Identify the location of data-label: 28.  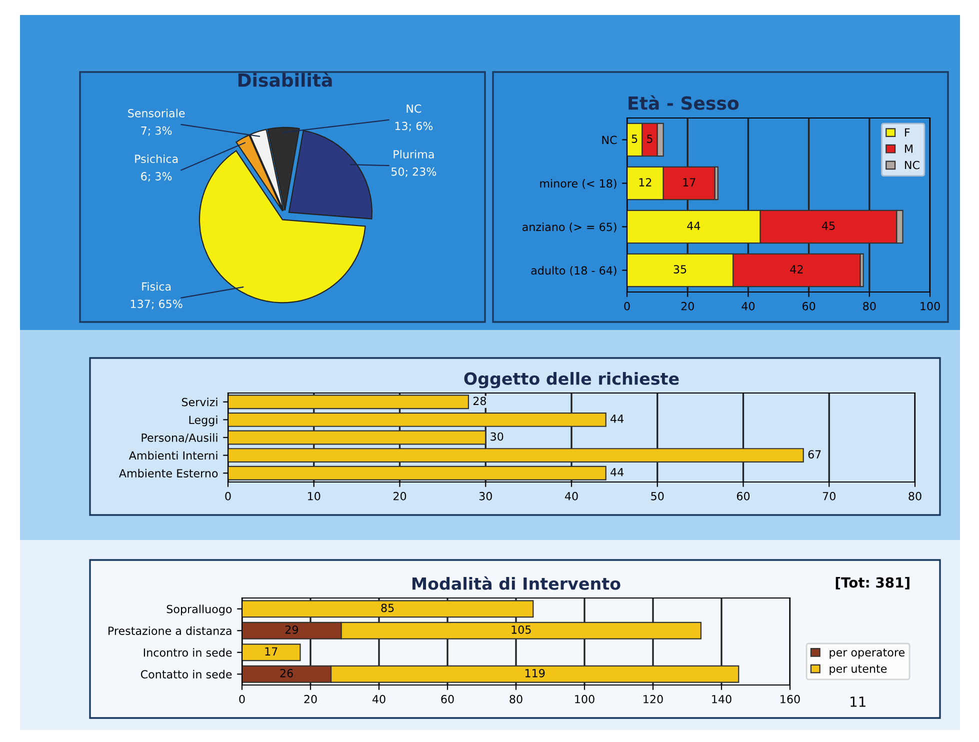
(479, 401).